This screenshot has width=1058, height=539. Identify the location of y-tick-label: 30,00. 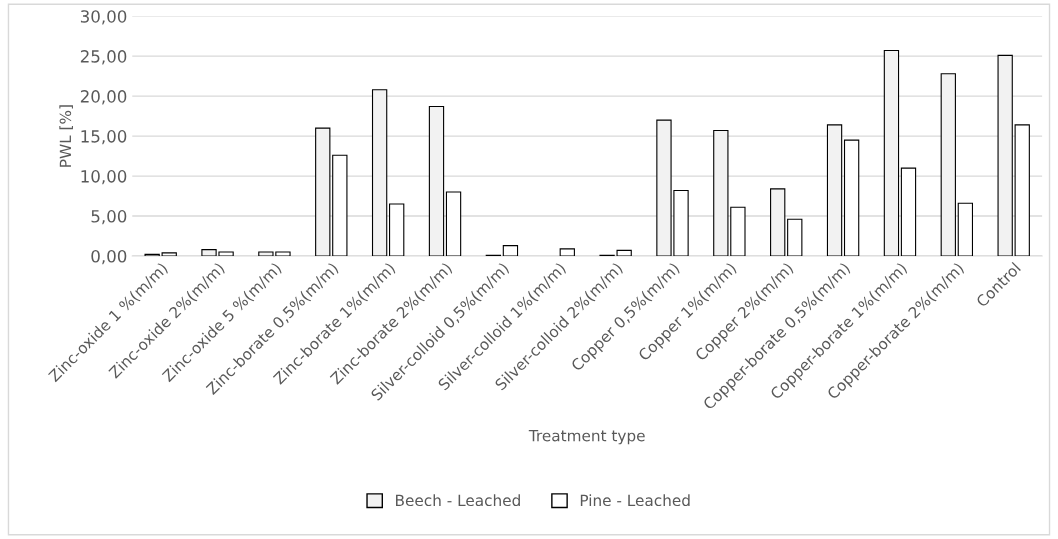
(103, 17).